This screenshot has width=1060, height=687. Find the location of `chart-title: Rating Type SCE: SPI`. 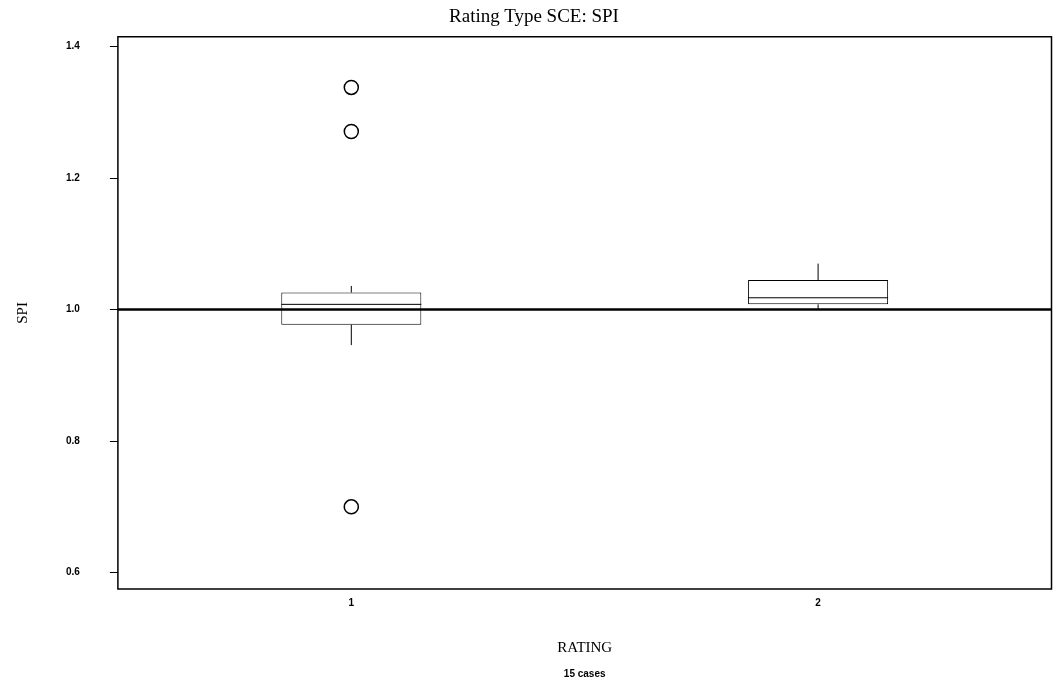

chart-title: Rating Type SCE: SPI is located at coordinates (534, 16).